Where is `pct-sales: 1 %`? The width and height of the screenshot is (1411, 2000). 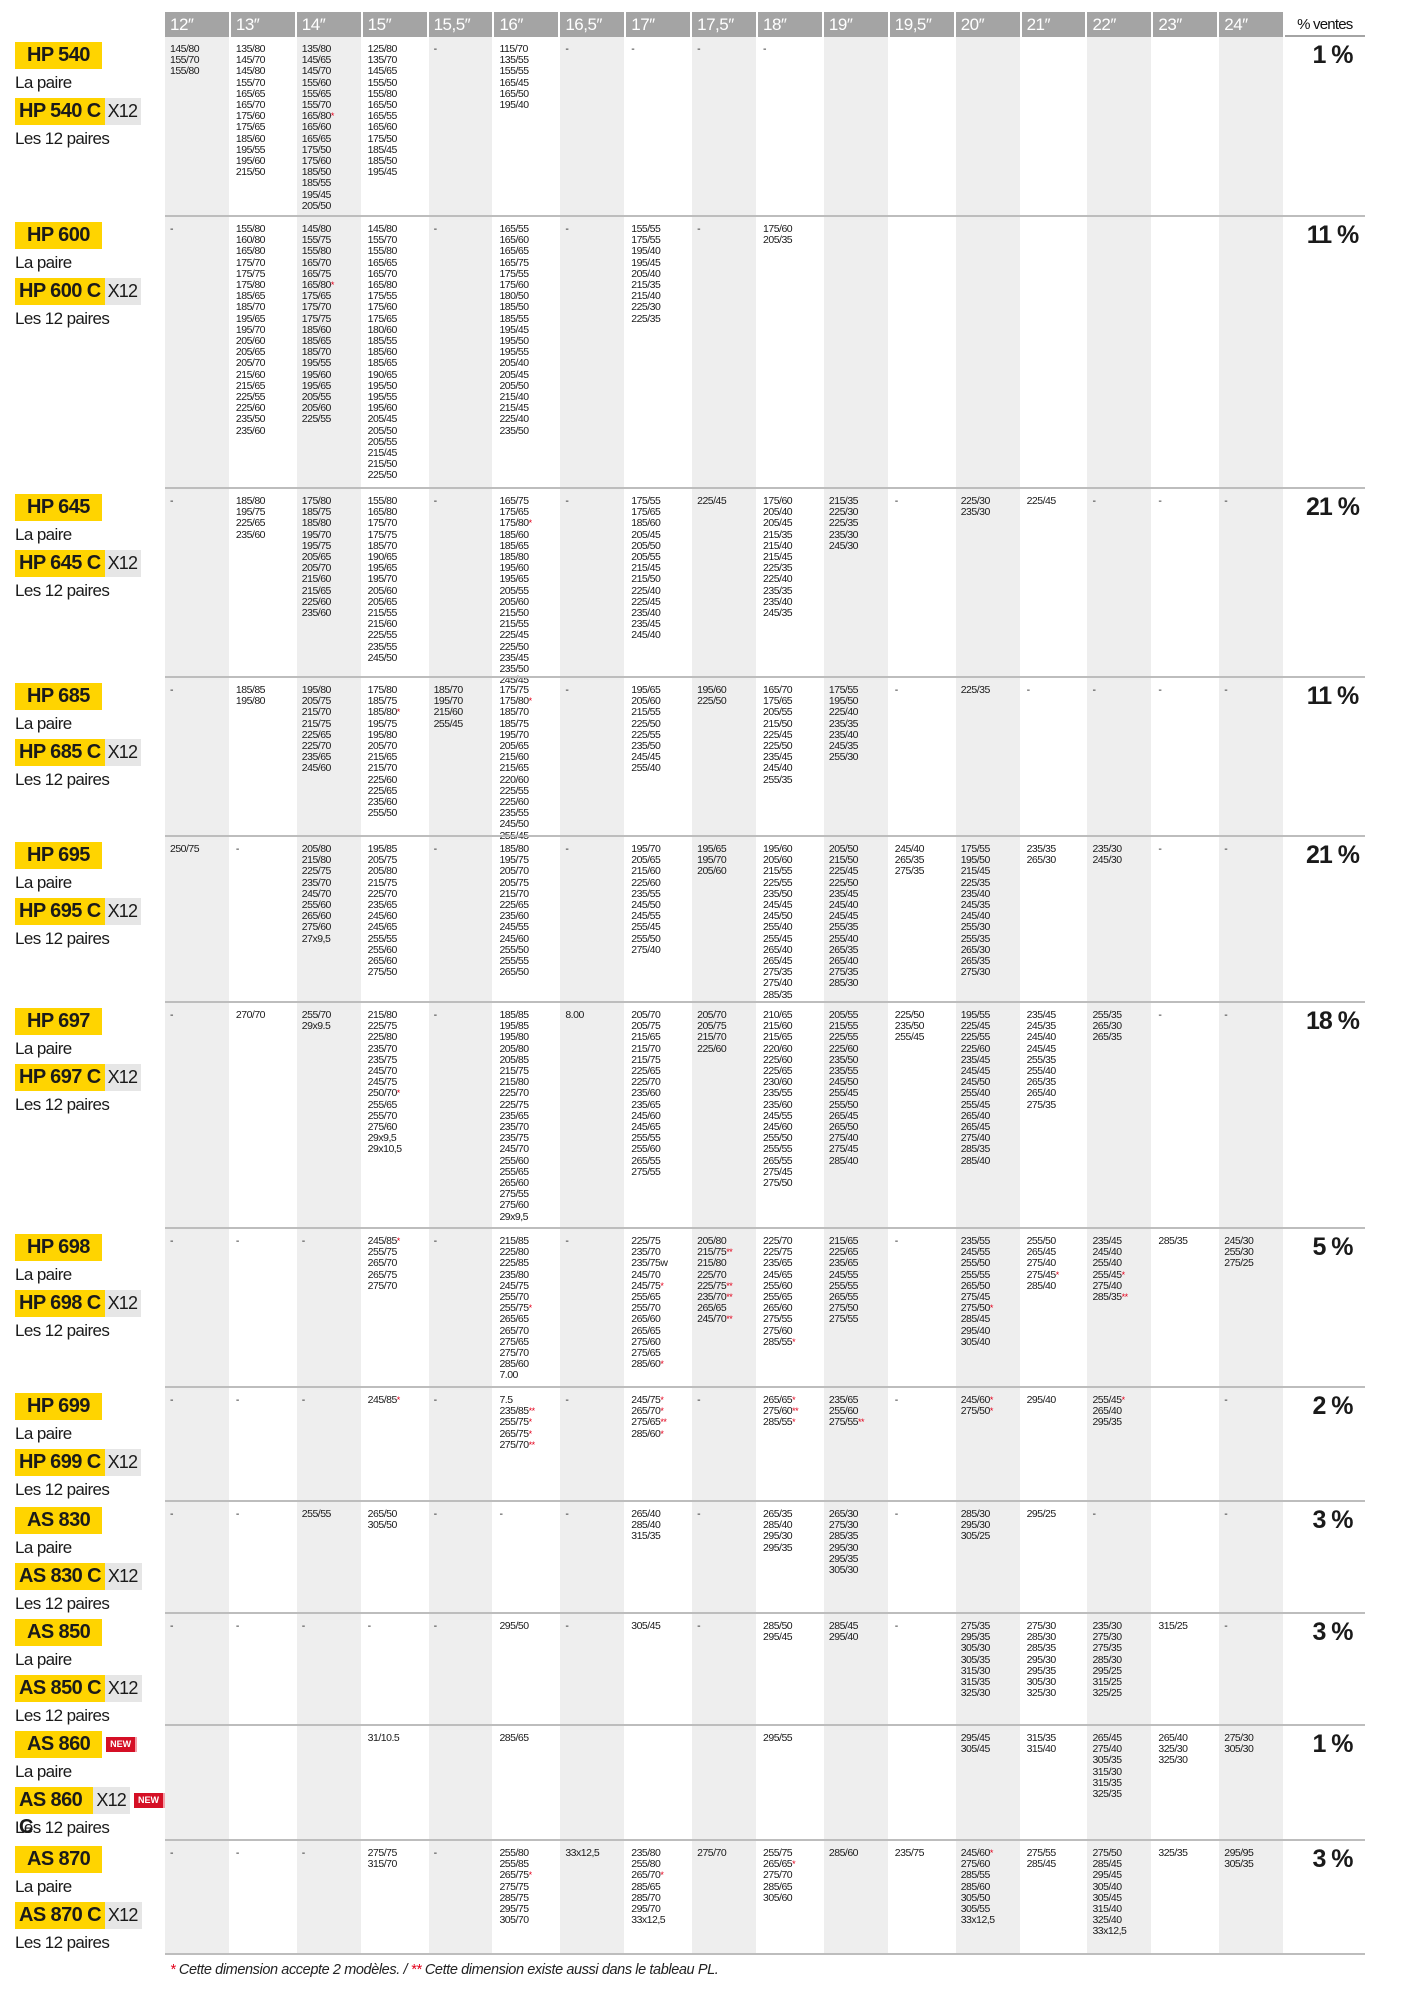
pct-sales: 1 % is located at coordinates (1332, 55).